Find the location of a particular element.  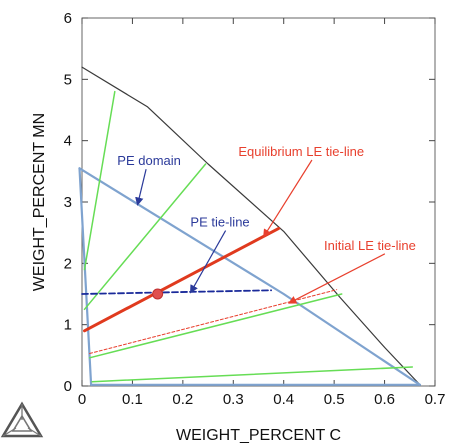

annotation-label: Initial LE tie-line is located at coordinates (370, 245).